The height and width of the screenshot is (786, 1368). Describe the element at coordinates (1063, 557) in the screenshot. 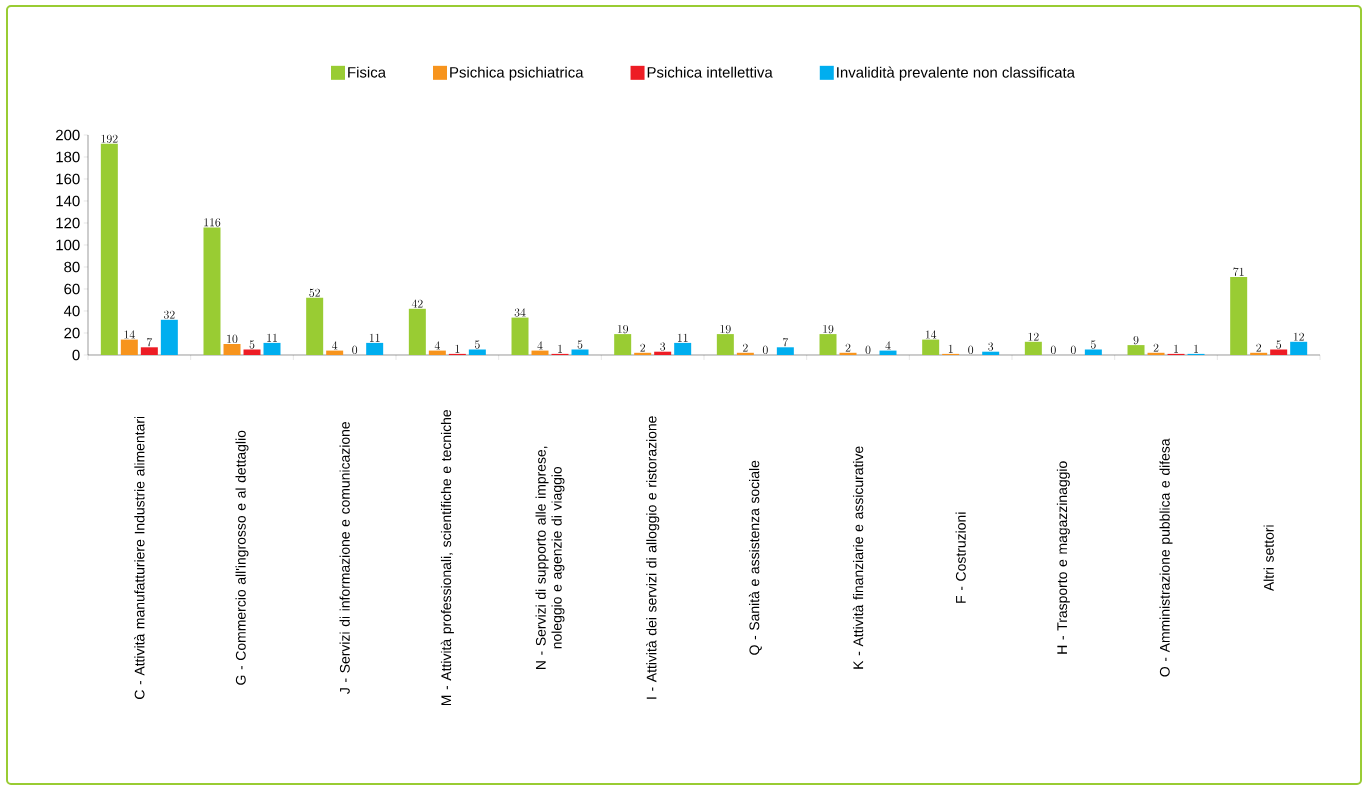

I see `x-tick-label: H - Trasporto e magazzinaggio` at that location.